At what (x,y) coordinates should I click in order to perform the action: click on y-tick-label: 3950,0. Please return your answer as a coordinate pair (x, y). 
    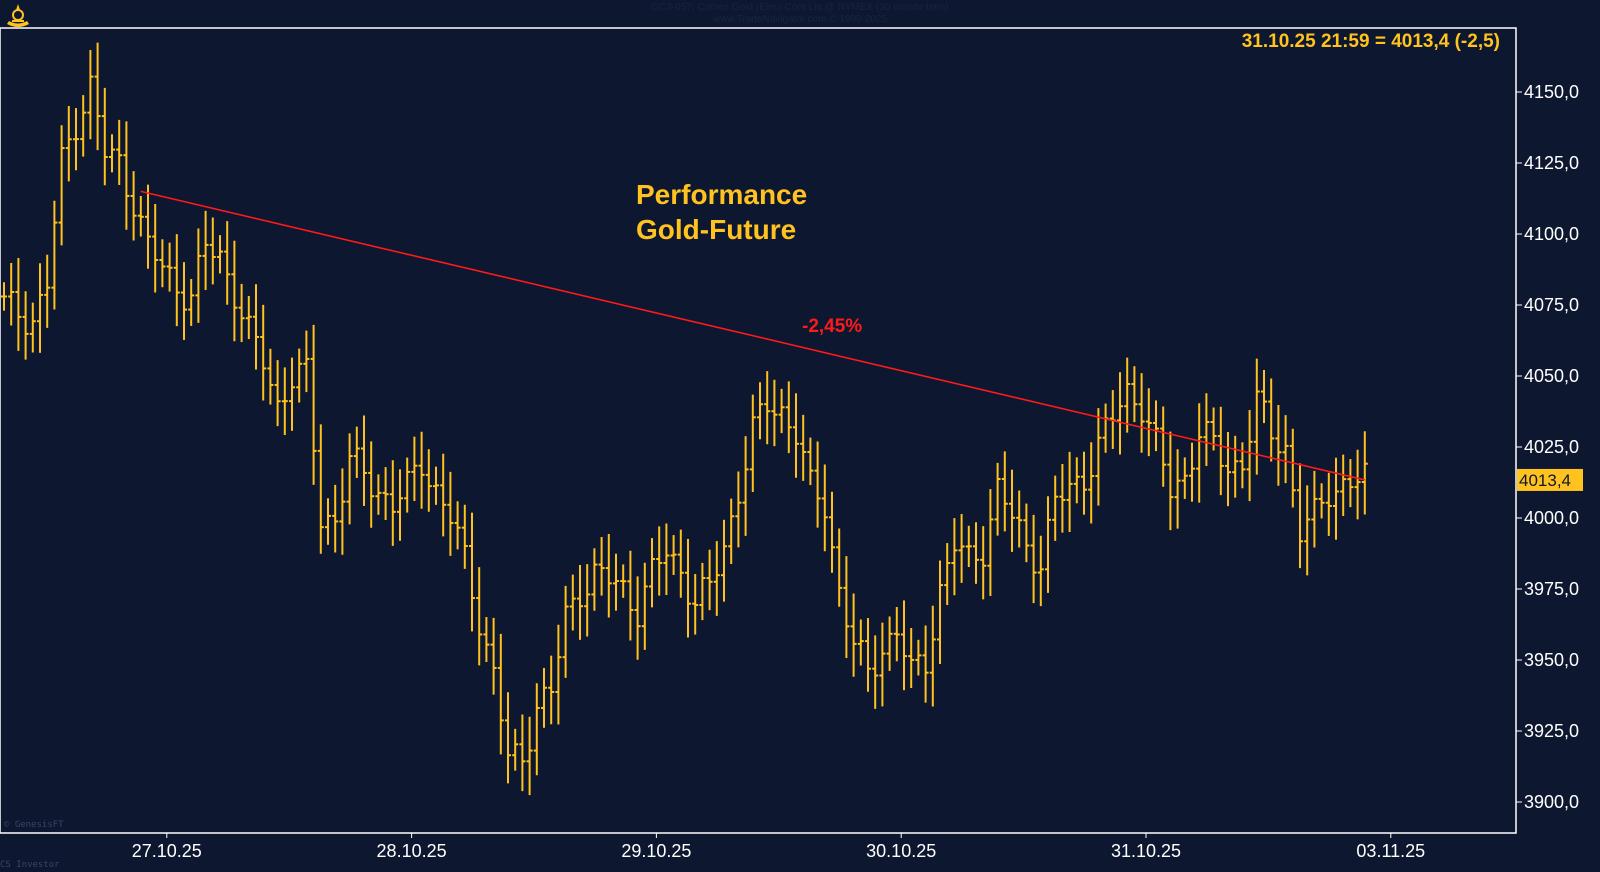
    Looking at the image, I should click on (1551, 660).